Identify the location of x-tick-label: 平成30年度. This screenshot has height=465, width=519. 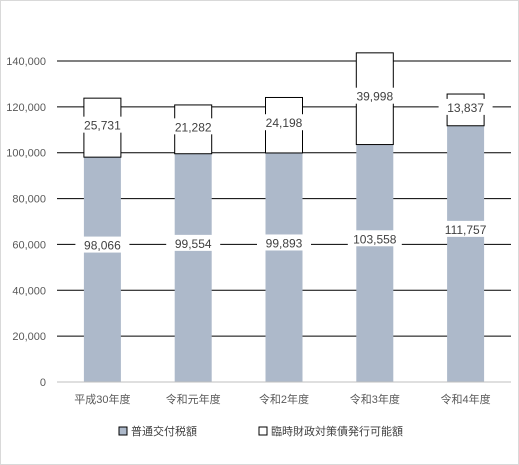
(102, 399).